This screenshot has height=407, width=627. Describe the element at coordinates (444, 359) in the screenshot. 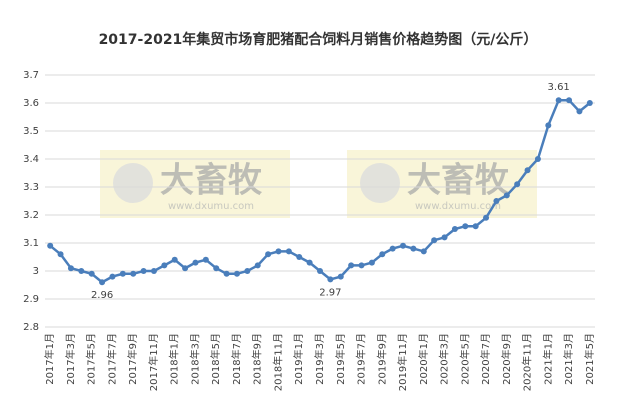

I see `x-tick-label: 2020年3月` at that location.